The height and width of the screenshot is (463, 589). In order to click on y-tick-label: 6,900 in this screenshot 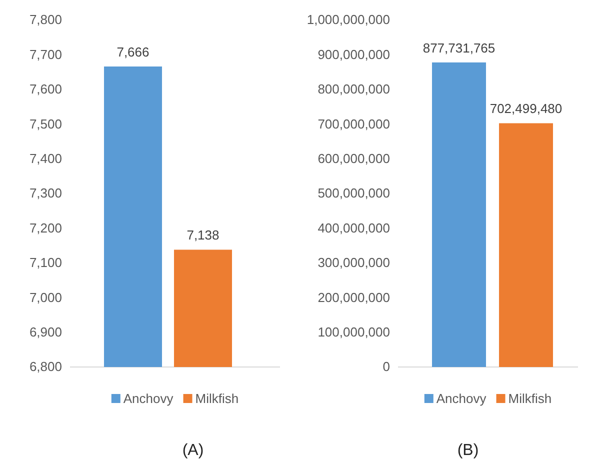, I will do `click(45, 332)`.